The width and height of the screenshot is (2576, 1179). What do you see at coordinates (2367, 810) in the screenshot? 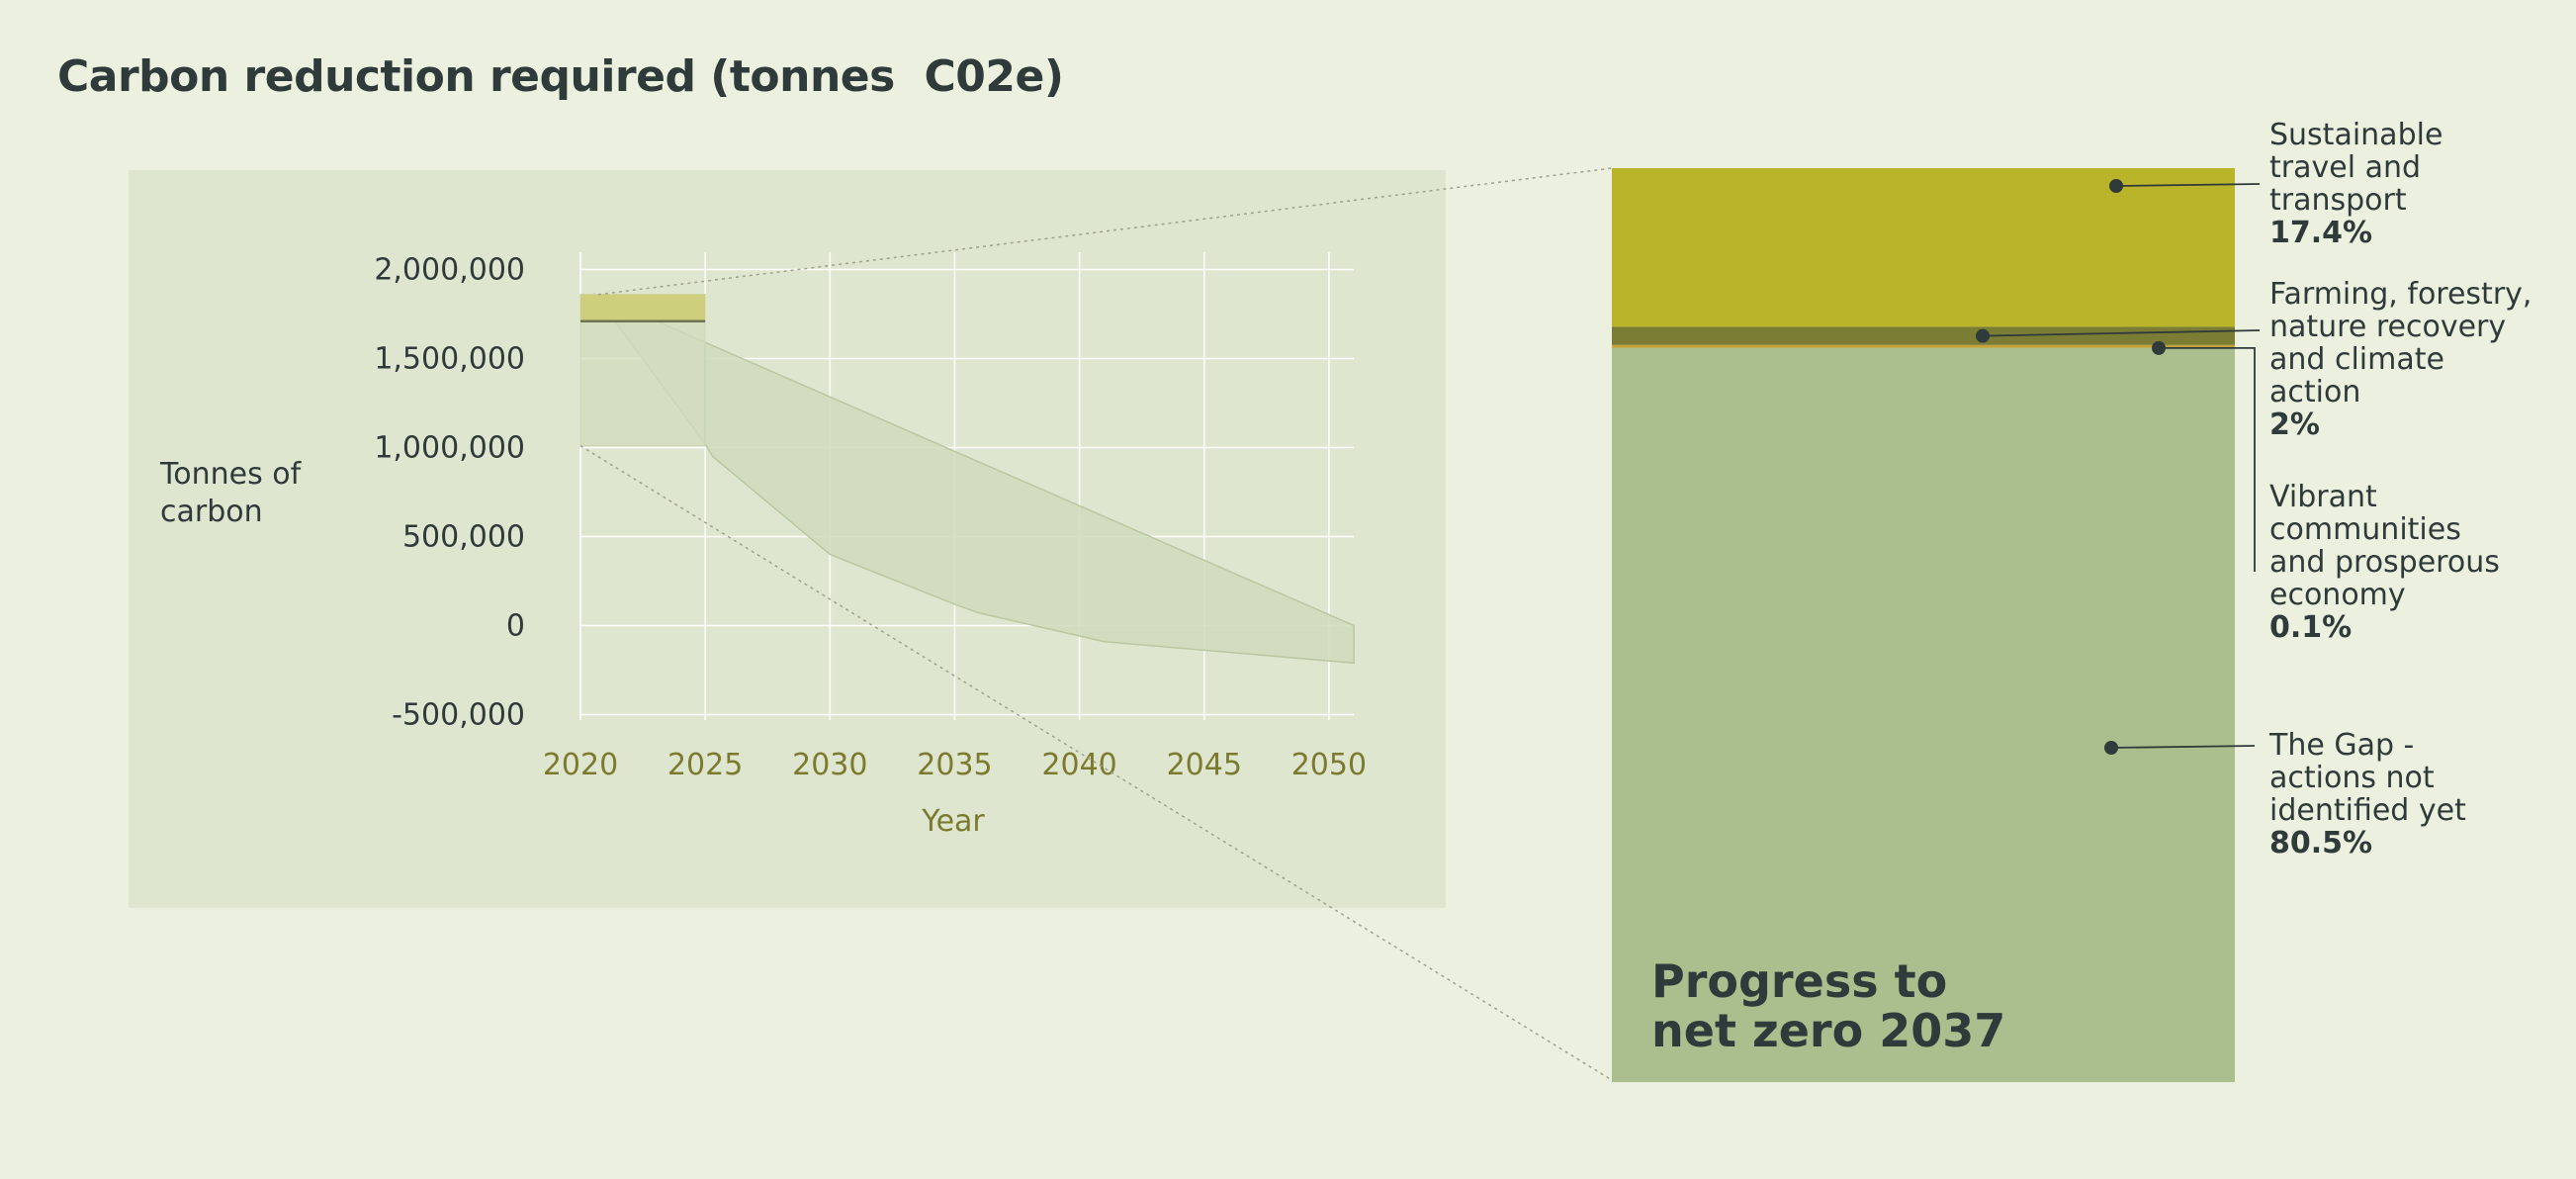
I see `segment-label-line: identified yet` at bounding box center [2367, 810].